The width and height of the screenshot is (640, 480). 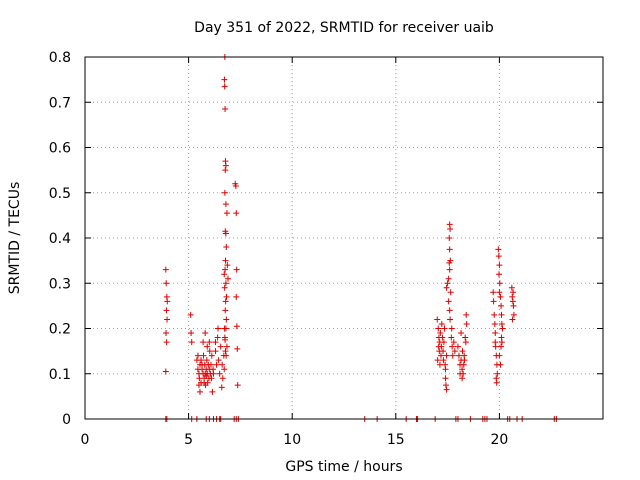 I want to click on y-tick-label: 0.2, so click(x=60, y=330).